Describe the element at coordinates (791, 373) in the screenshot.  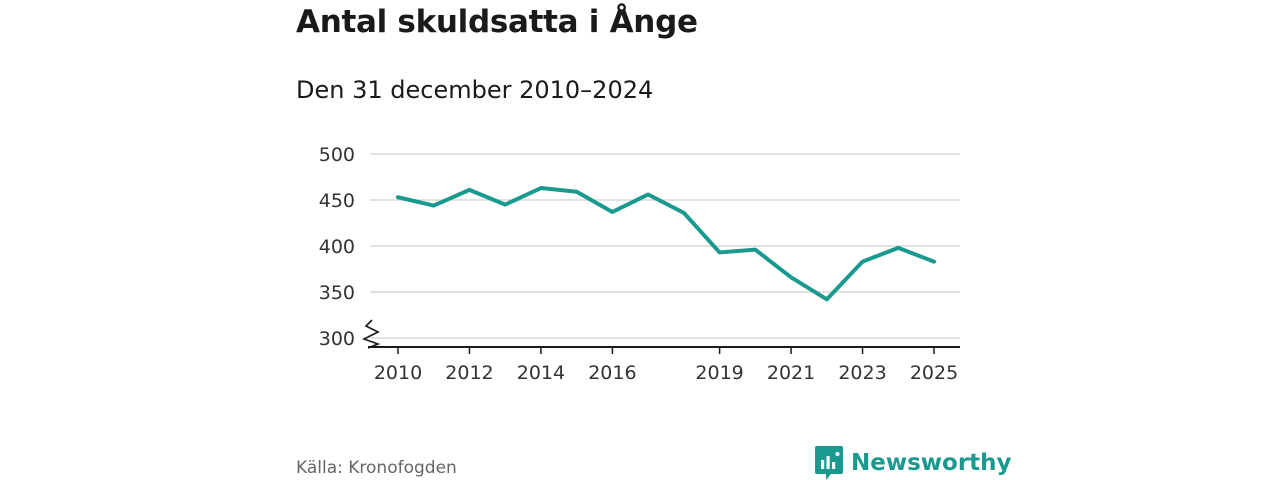
I see `x-tick-label: 2021` at that location.